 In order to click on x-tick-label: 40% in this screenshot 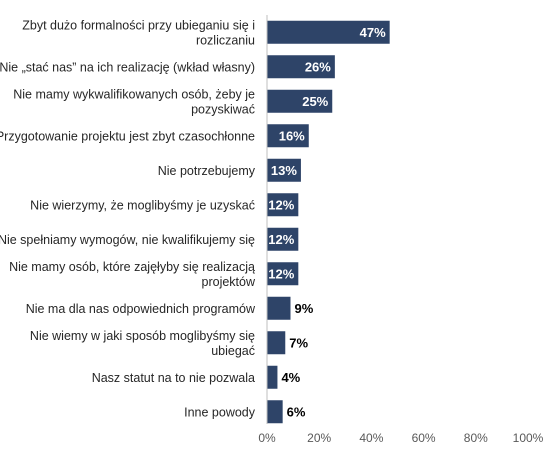, I will do `click(371, 438)`.